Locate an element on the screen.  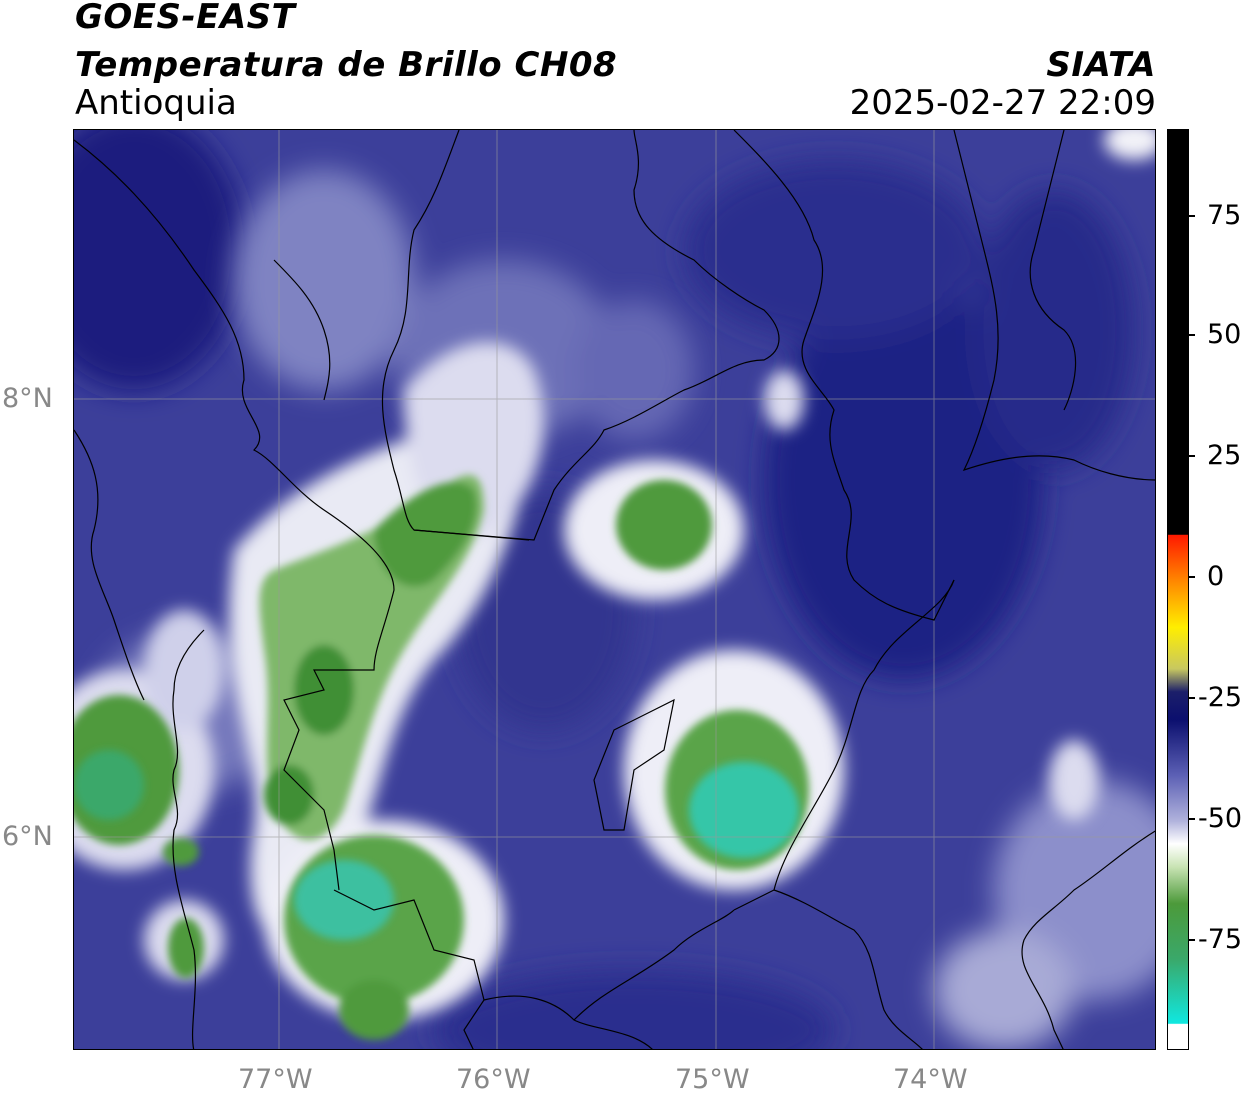
colorbar-label-0: 0 is located at coordinates (1216, 576).